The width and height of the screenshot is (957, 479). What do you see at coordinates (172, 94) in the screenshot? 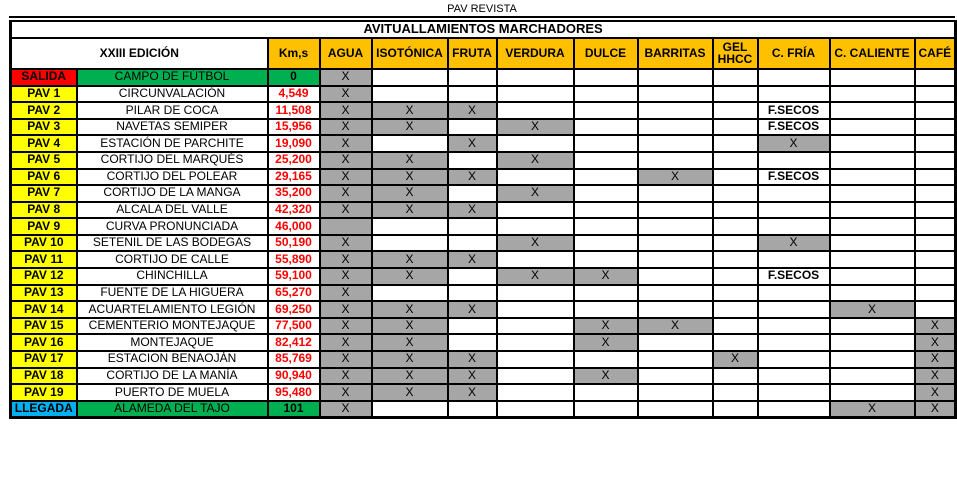
I see `station-name-cell: CIRCUNVALACIÓN` at bounding box center [172, 94].